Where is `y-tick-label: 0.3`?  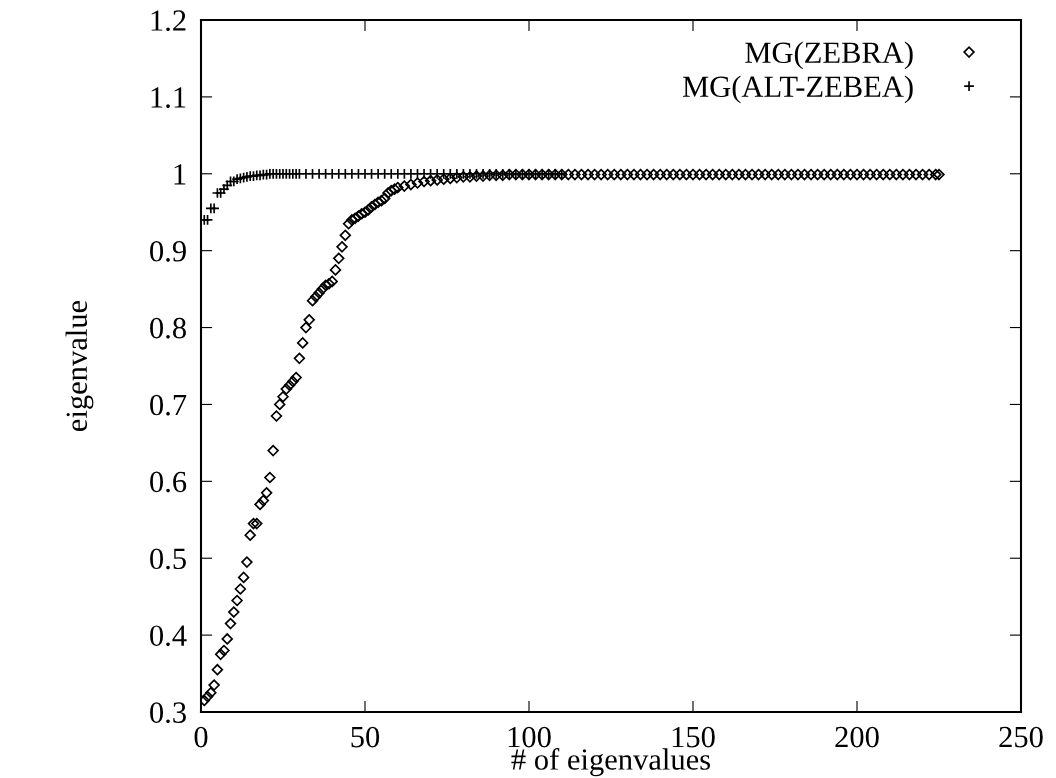 y-tick-label: 0.3 is located at coordinates (168, 713).